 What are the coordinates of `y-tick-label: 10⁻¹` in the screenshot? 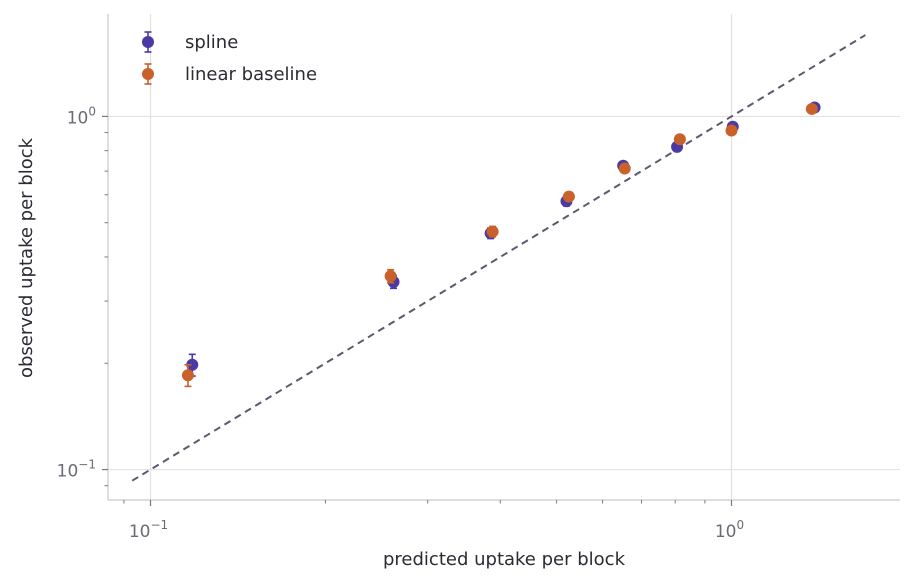 It's located at (76, 470).